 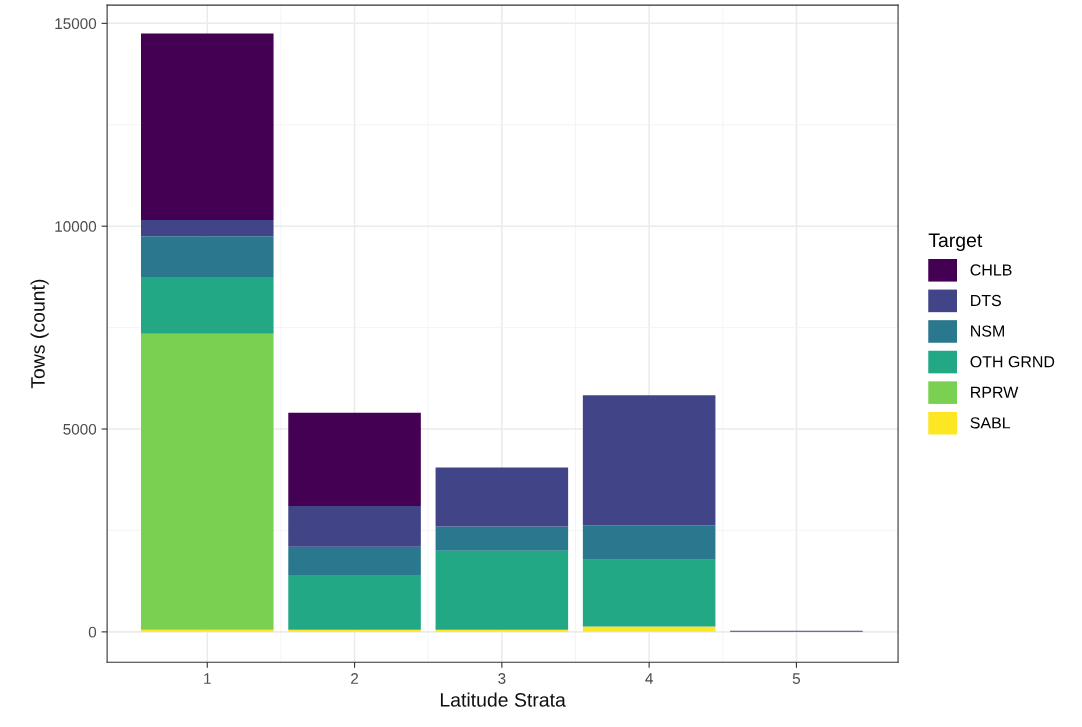 I want to click on x-tick-label: 2, so click(x=355, y=678).